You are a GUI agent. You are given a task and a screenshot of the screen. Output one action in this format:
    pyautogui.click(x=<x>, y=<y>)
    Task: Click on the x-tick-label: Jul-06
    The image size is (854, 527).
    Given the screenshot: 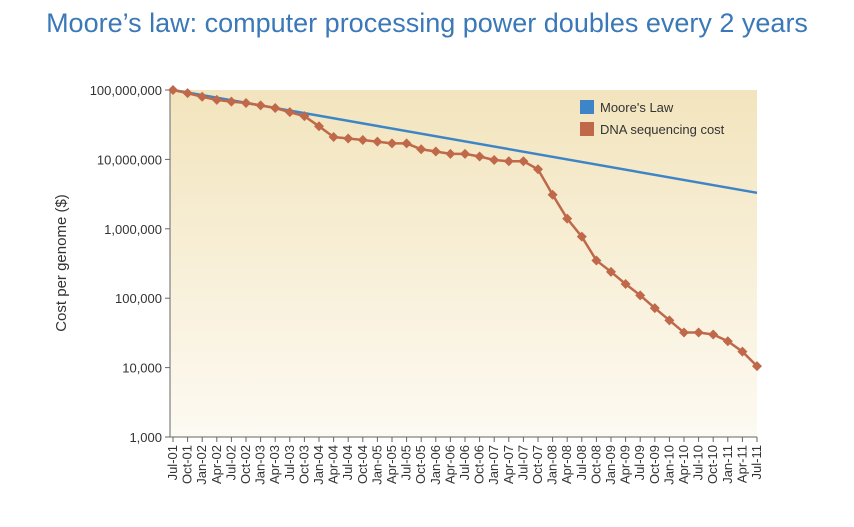 What is the action you would take?
    pyautogui.click(x=464, y=462)
    